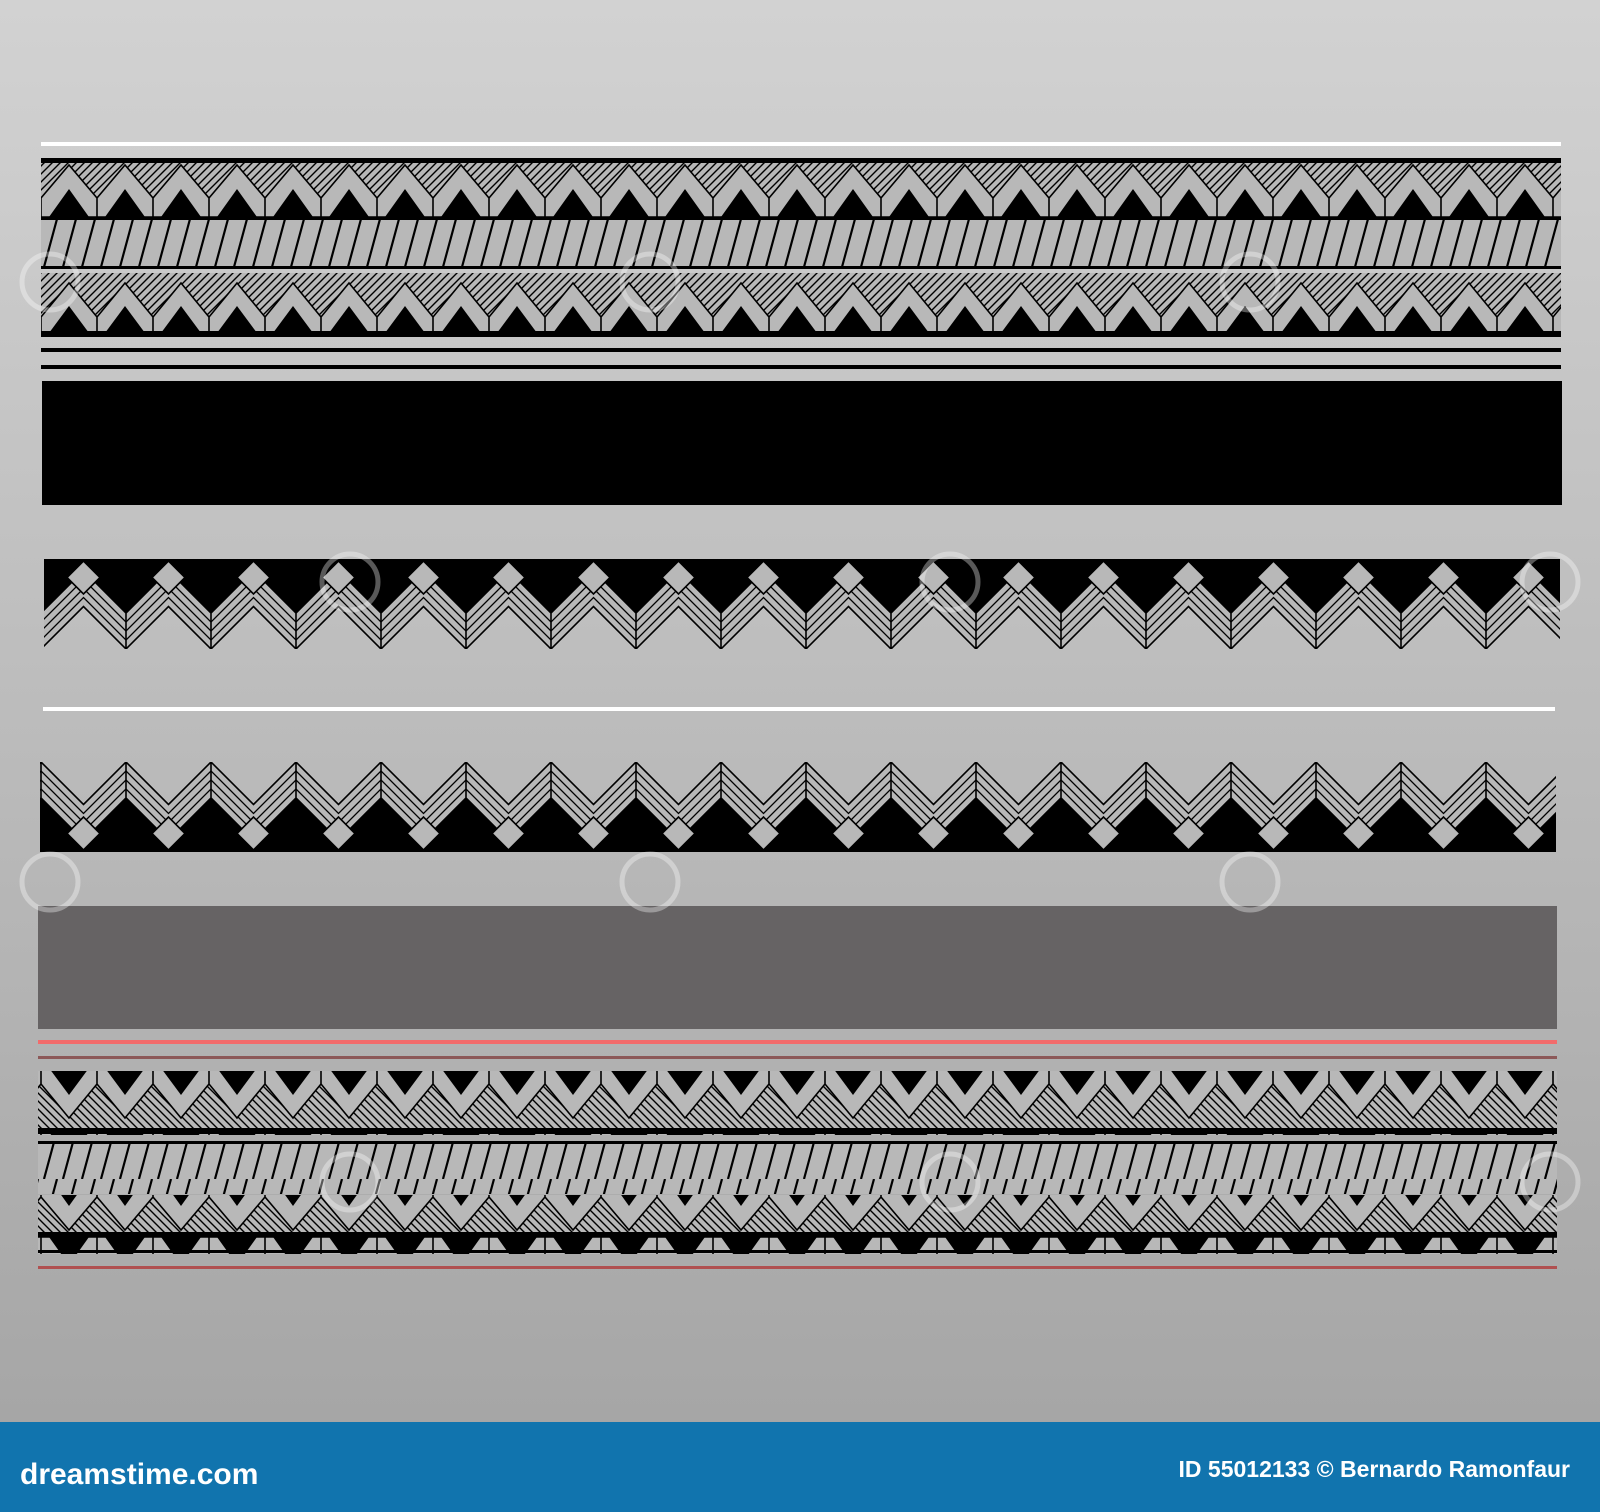  I want to click on red-line-bottom, so click(797, 1267).